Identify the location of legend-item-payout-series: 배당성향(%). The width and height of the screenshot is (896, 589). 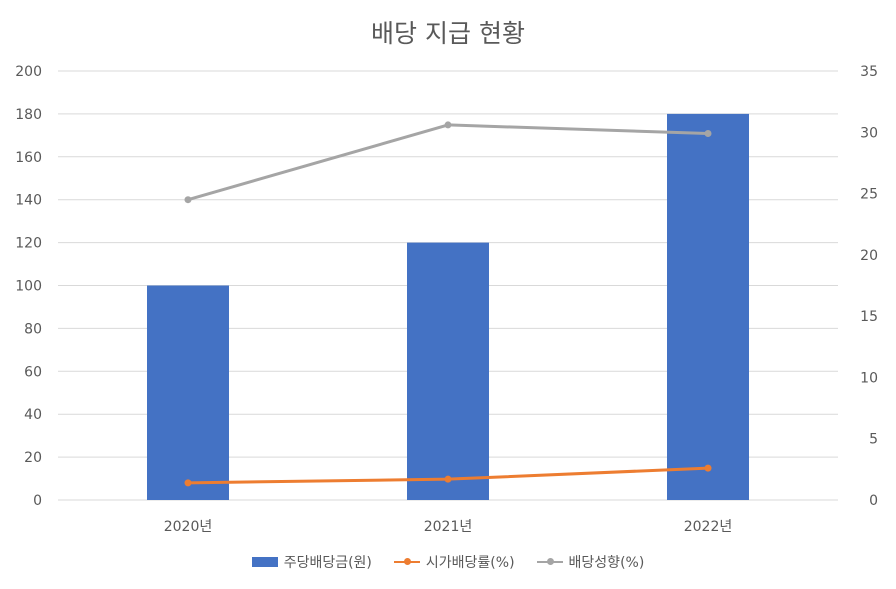
(590, 562).